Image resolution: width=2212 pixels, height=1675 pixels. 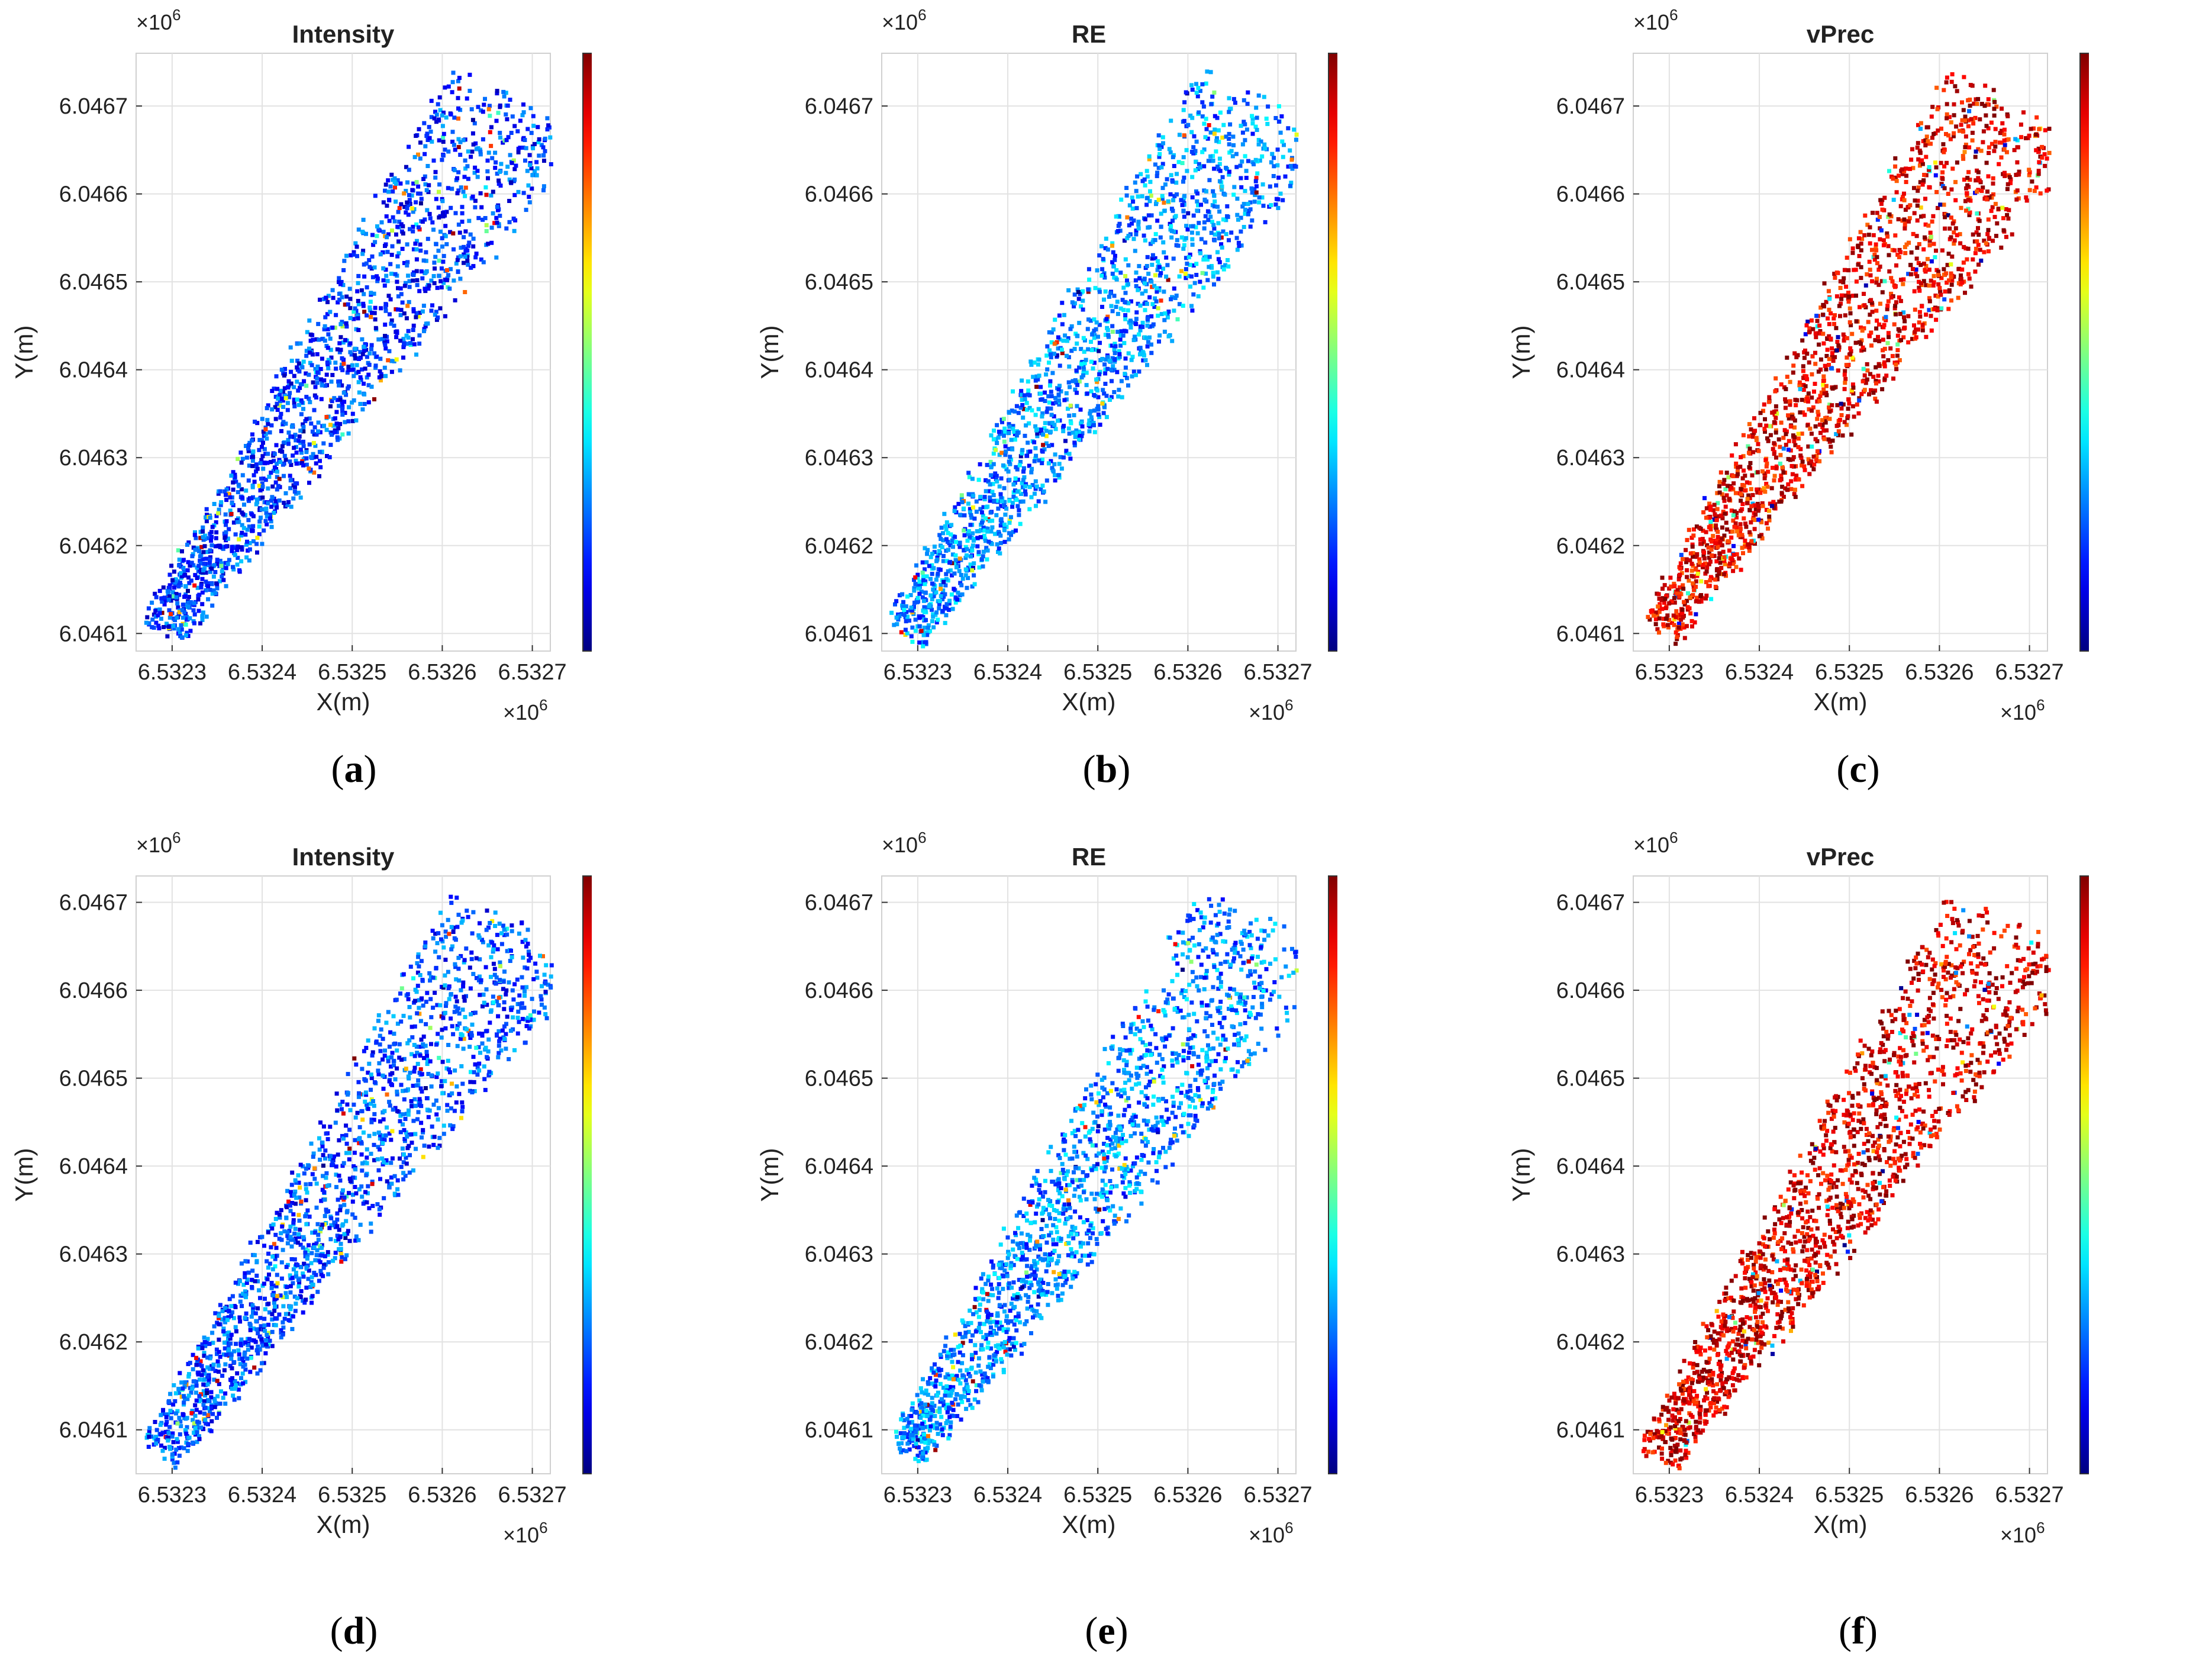 What do you see at coordinates (93, 370) in the screenshot?
I see `y-tick-label: 6.0464` at bounding box center [93, 370].